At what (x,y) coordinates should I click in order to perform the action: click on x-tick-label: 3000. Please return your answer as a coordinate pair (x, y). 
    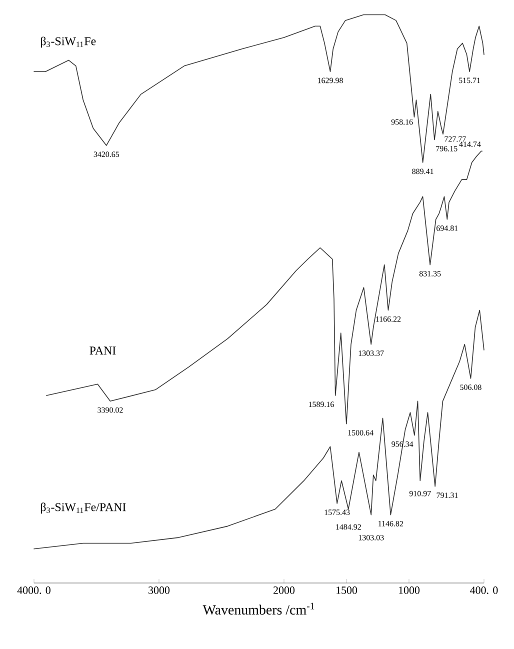
    Looking at the image, I should click on (159, 590).